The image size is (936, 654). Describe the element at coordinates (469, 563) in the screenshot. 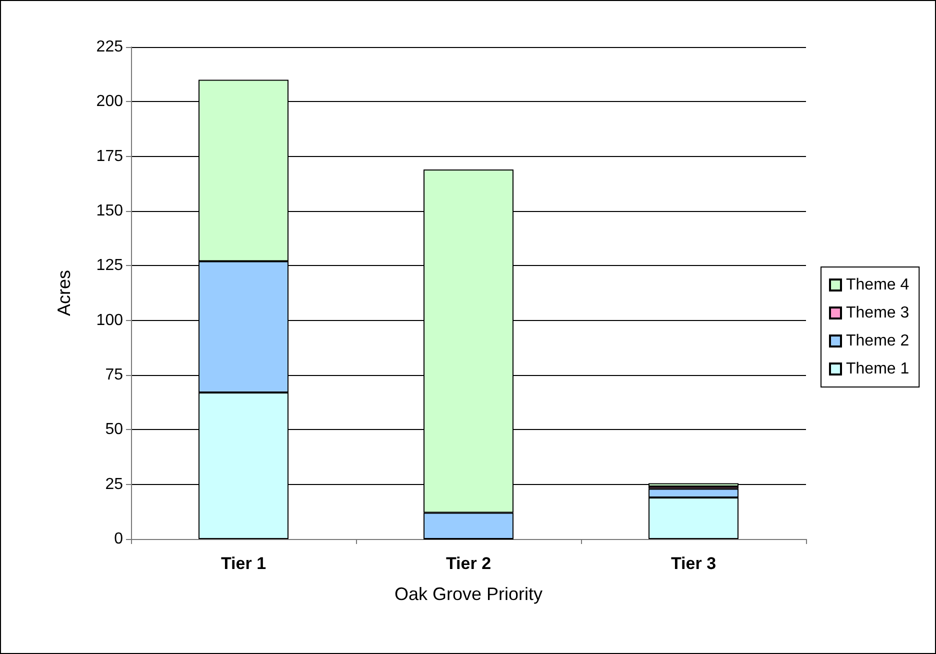

I see `x-tick-label: Tier 2` at that location.